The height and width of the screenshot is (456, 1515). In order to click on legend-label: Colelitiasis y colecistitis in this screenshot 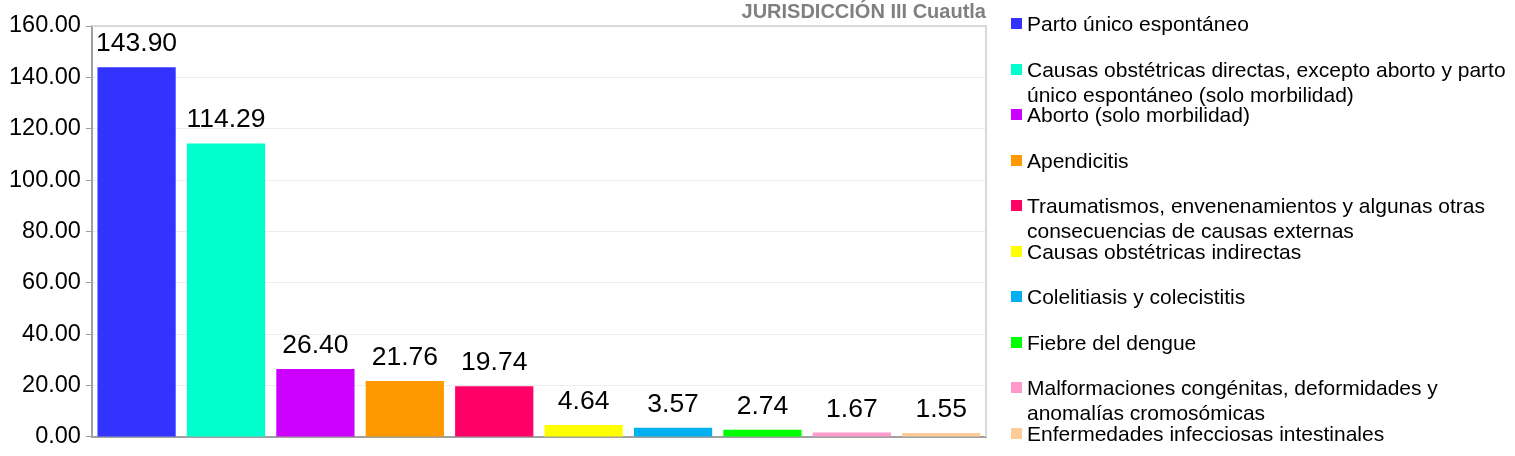, I will do `click(1136, 296)`.